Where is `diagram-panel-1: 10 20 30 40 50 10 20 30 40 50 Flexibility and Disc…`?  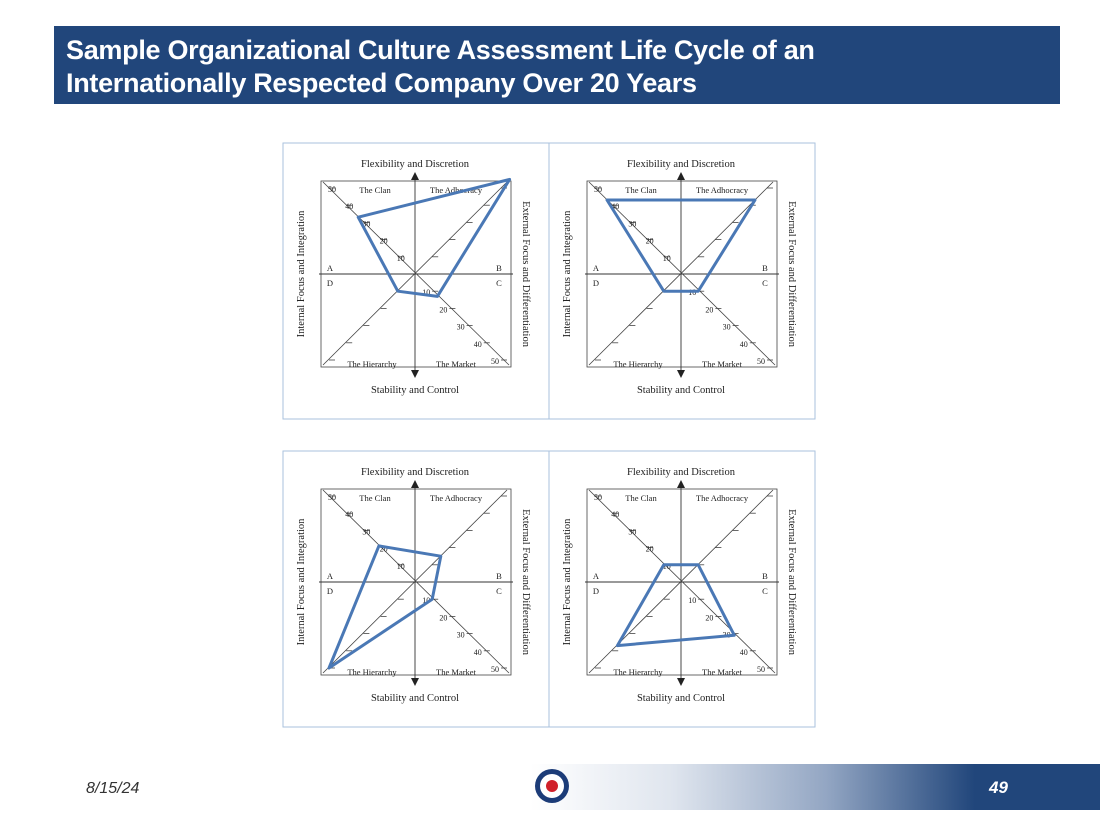
diagram-panel-1: 10 20 30 40 50 10 20 30 40 50 Flexibility and Disc… is located at coordinates (416, 281).